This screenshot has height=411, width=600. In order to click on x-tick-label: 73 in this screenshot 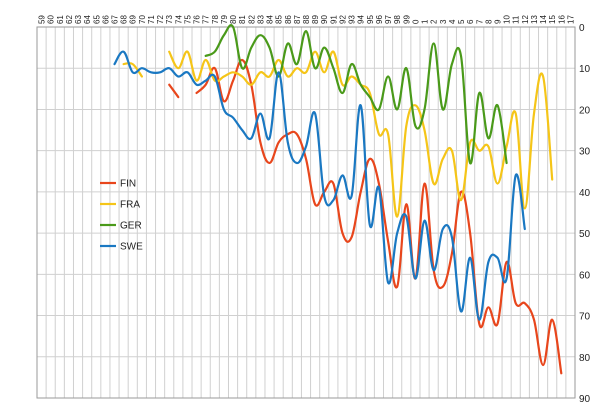, I will do `click(169, 19)`.